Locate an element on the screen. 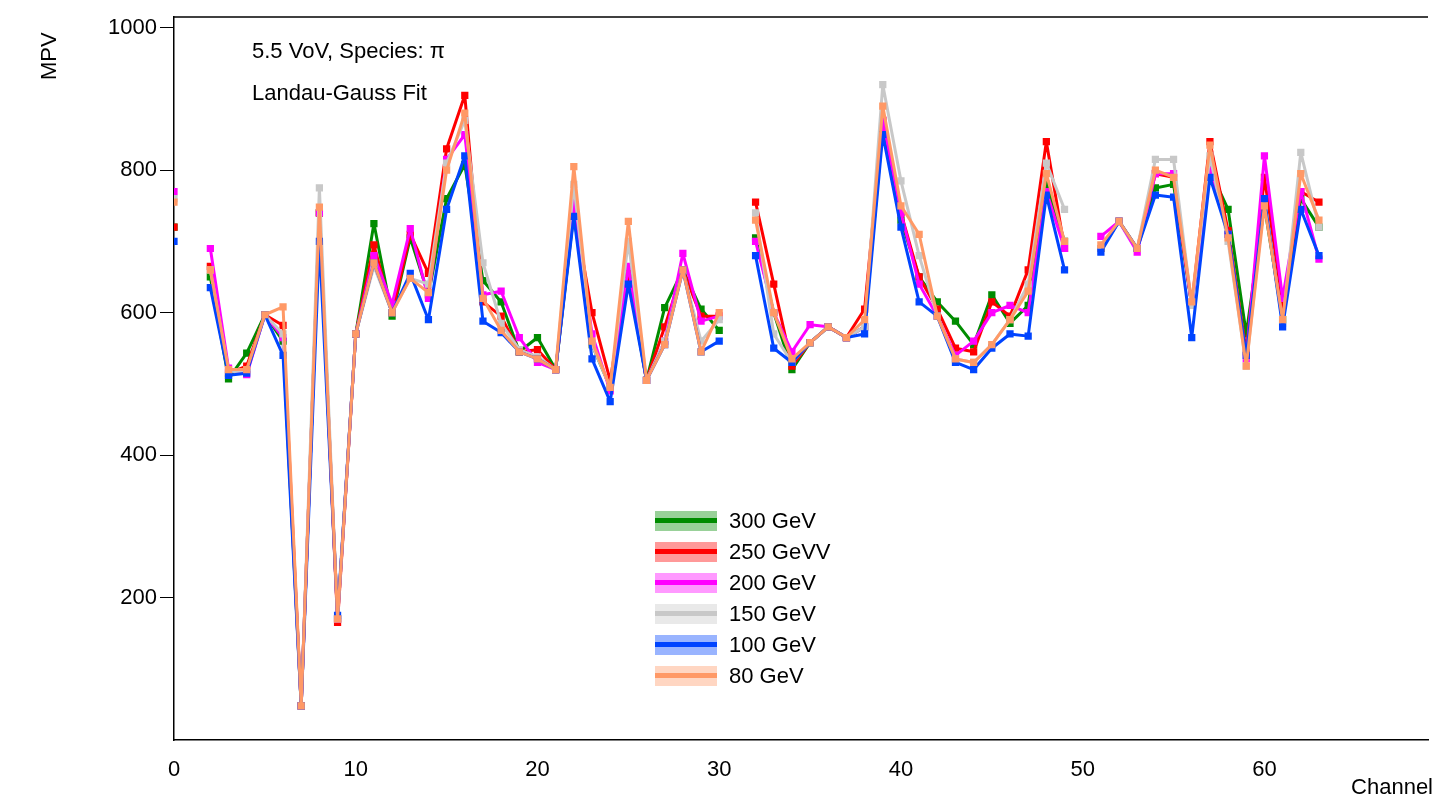 The image size is (1435, 804). x-tick-label: 20 is located at coordinates (537, 769).